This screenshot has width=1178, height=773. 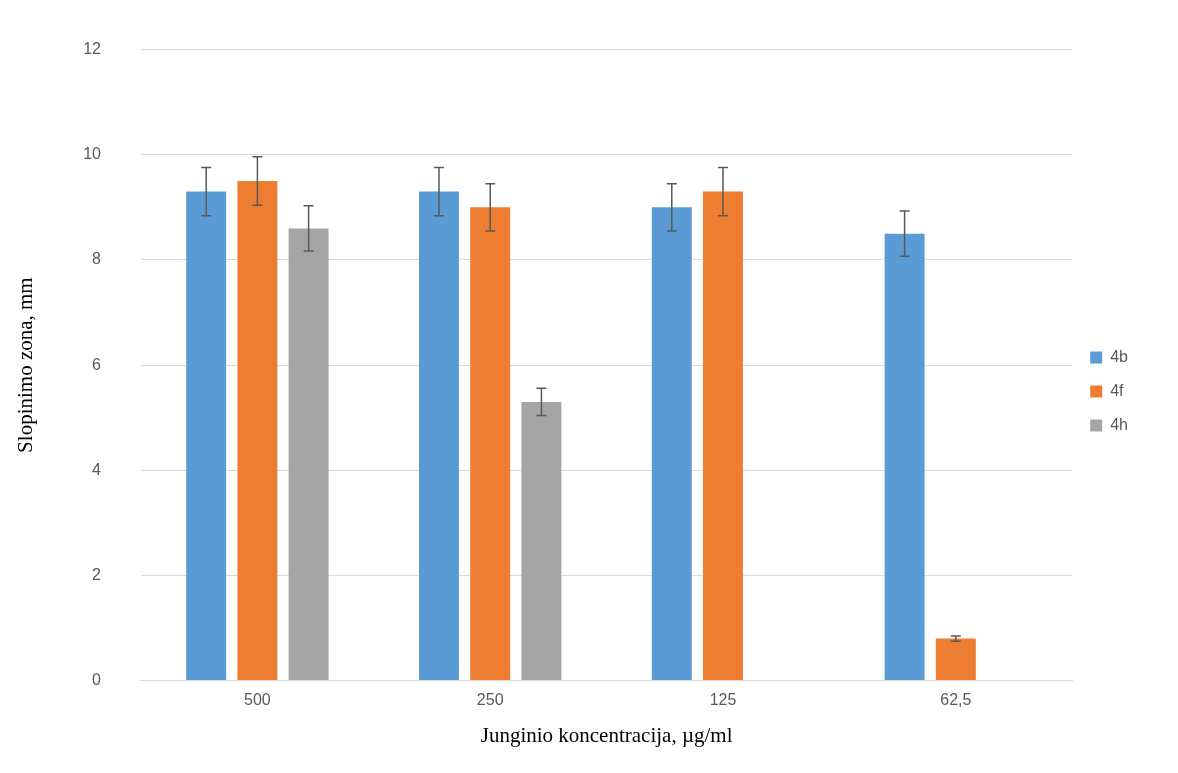 I want to click on x-tick-label: 500, so click(x=257, y=699).